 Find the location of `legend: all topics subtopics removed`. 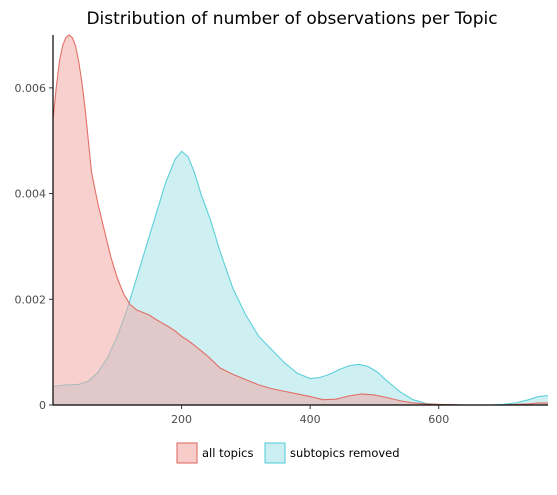

legend: all topics subtopics removed is located at coordinates (288, 453).